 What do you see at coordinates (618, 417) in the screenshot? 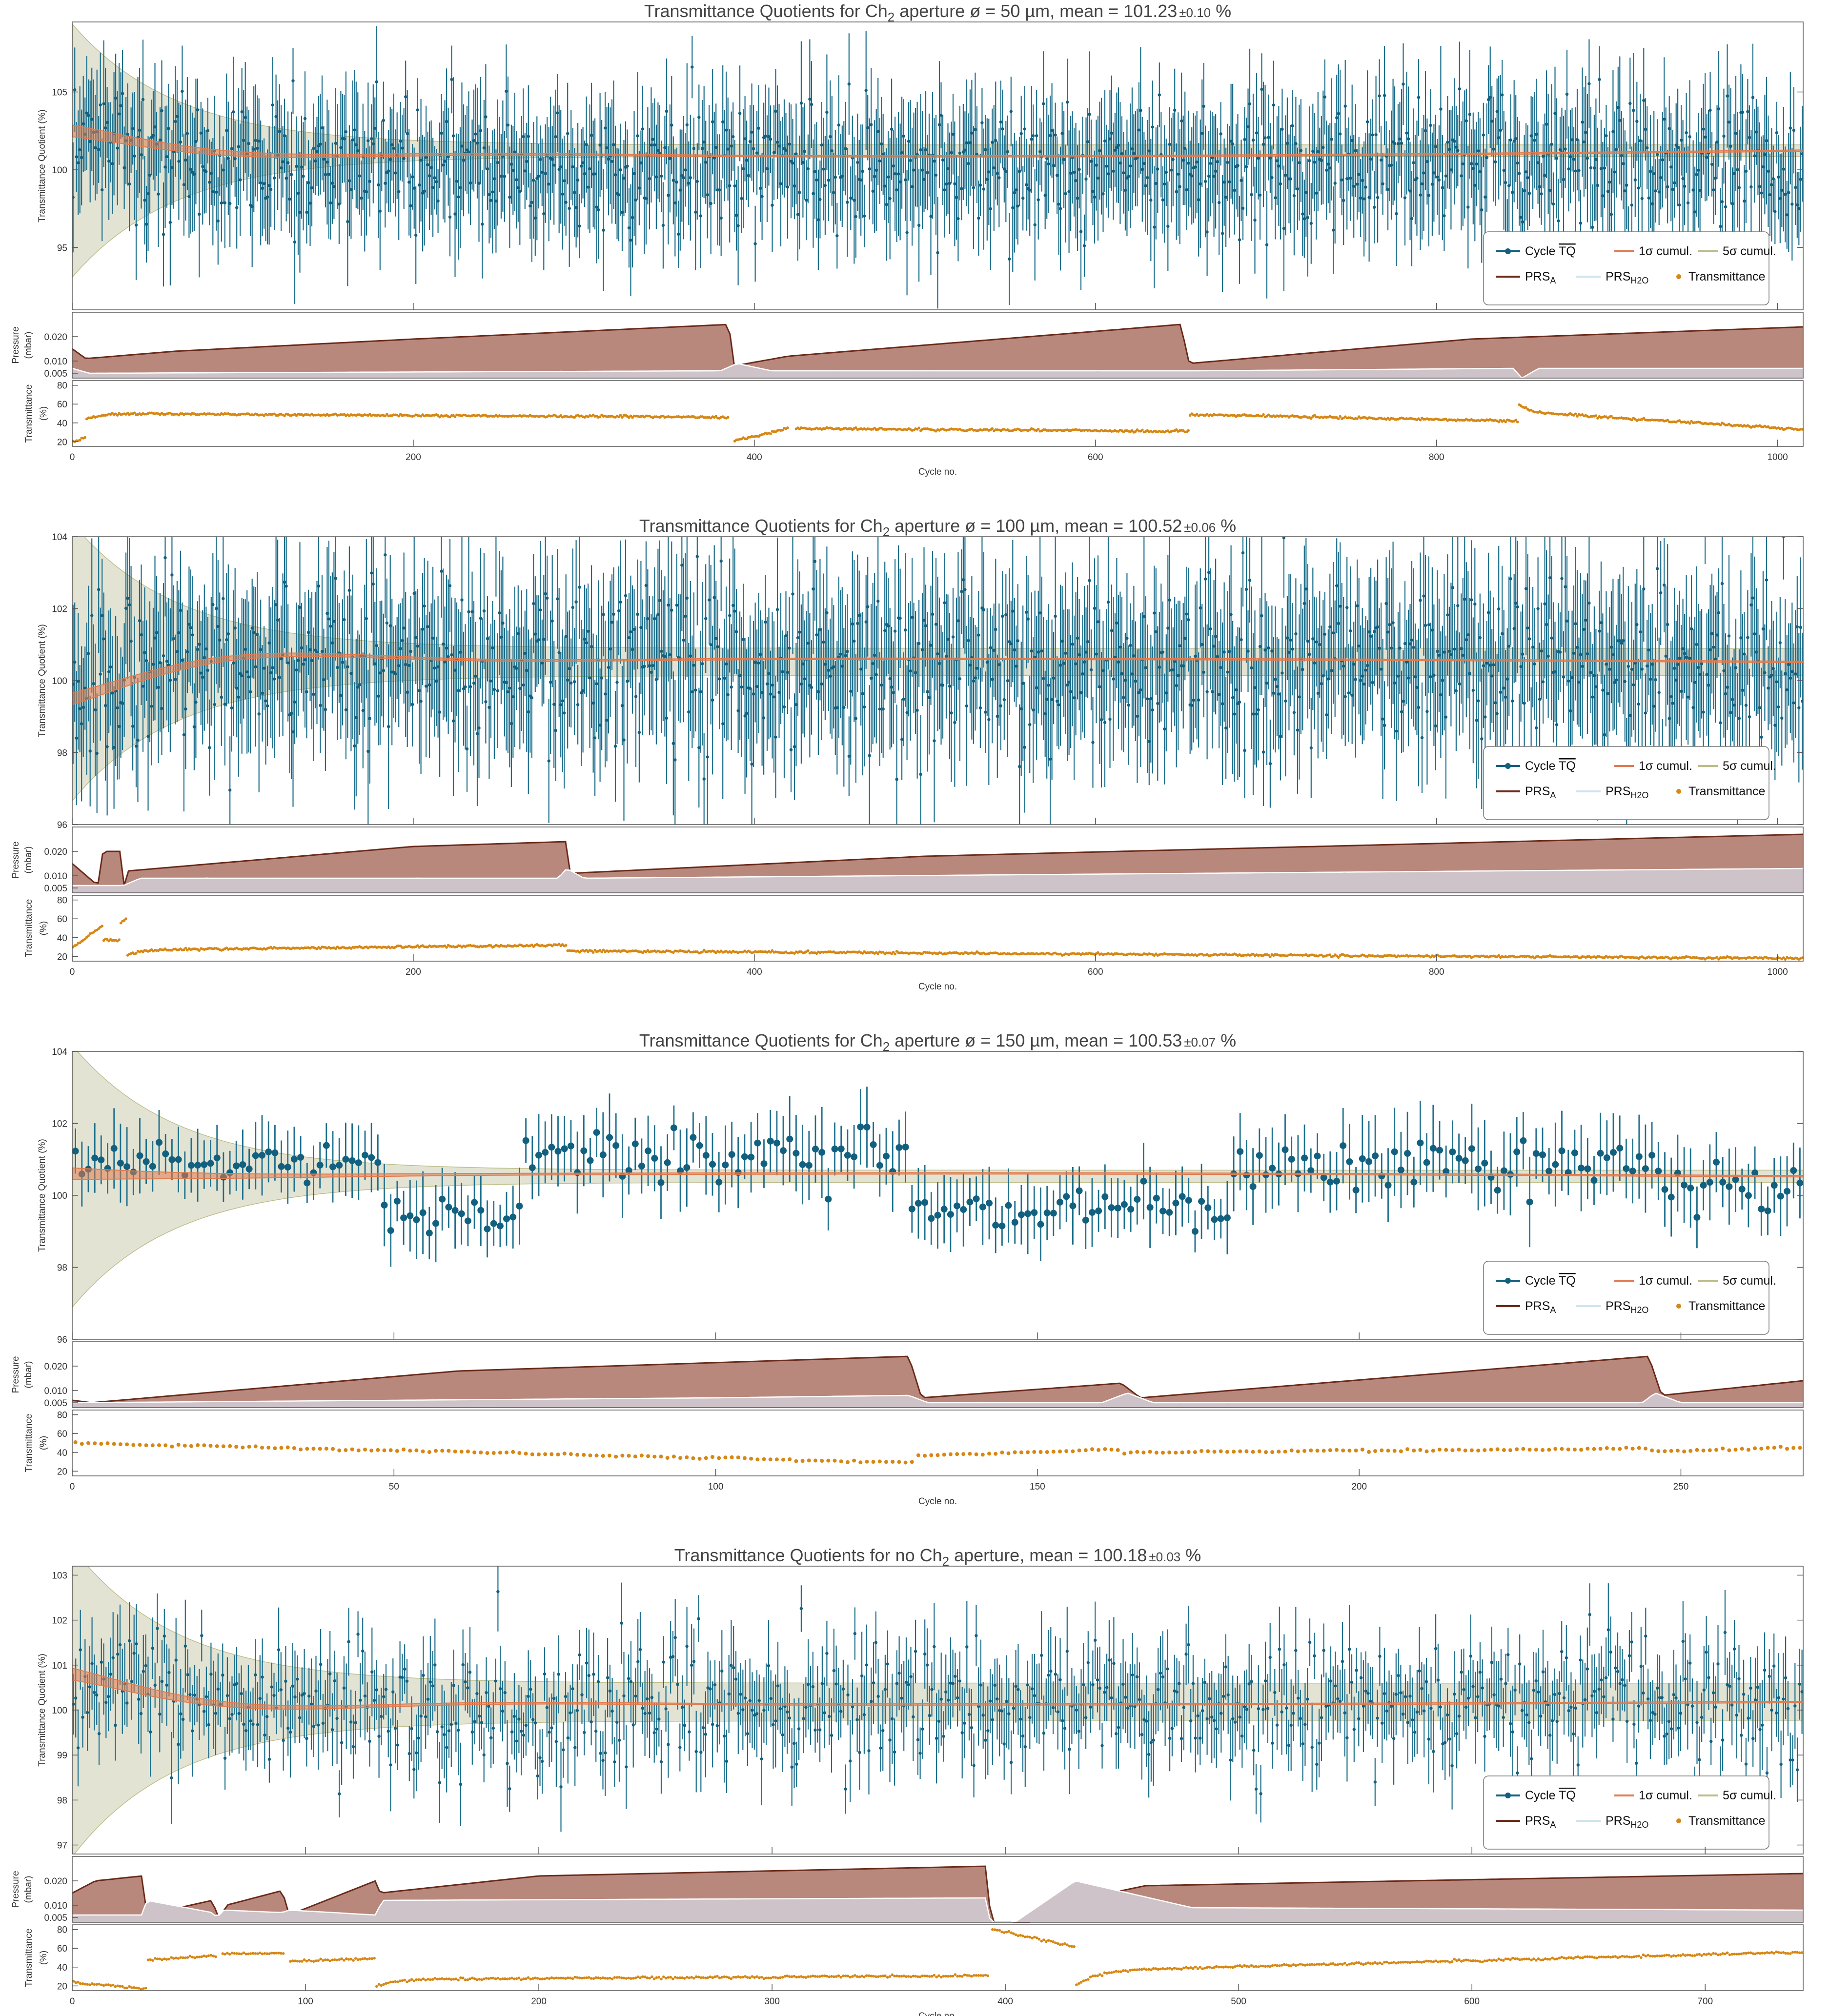
I see `transmittance-point` at bounding box center [618, 417].